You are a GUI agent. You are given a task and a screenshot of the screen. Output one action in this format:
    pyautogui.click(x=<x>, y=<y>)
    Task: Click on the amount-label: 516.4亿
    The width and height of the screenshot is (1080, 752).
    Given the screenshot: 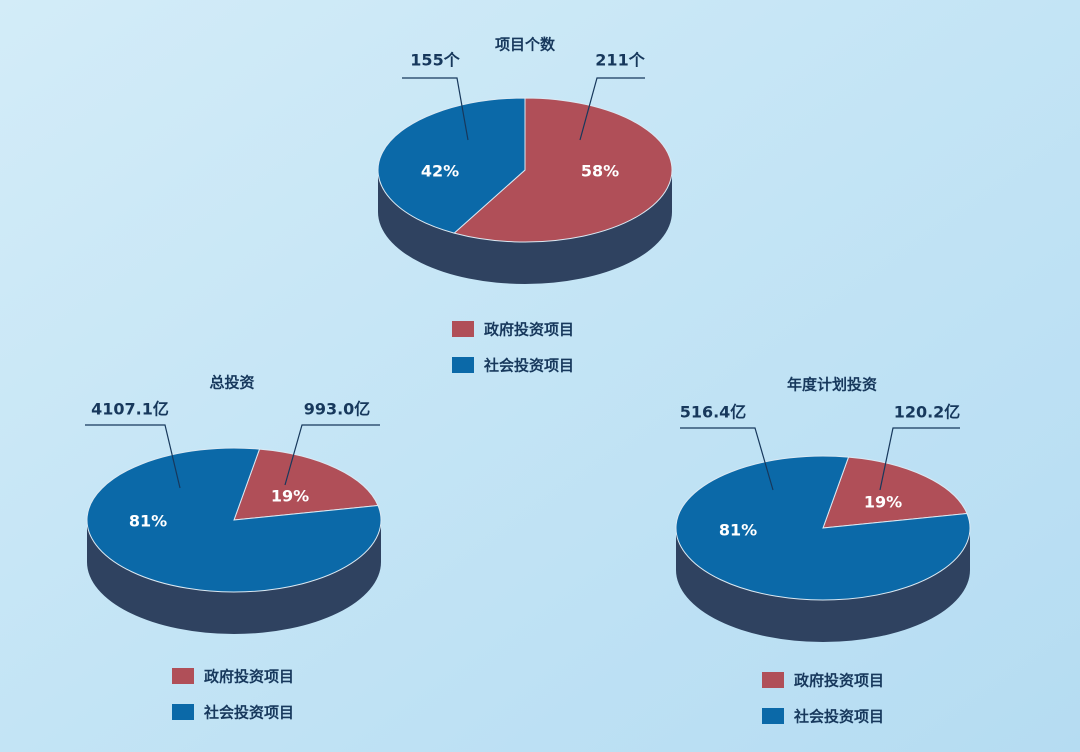 What is the action you would take?
    pyautogui.click(x=713, y=412)
    